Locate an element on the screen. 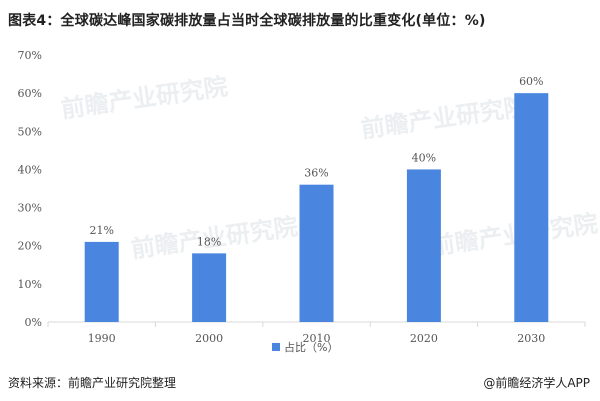 This screenshot has height=401, width=600. y-tick-label: 10% is located at coordinates (30, 284).